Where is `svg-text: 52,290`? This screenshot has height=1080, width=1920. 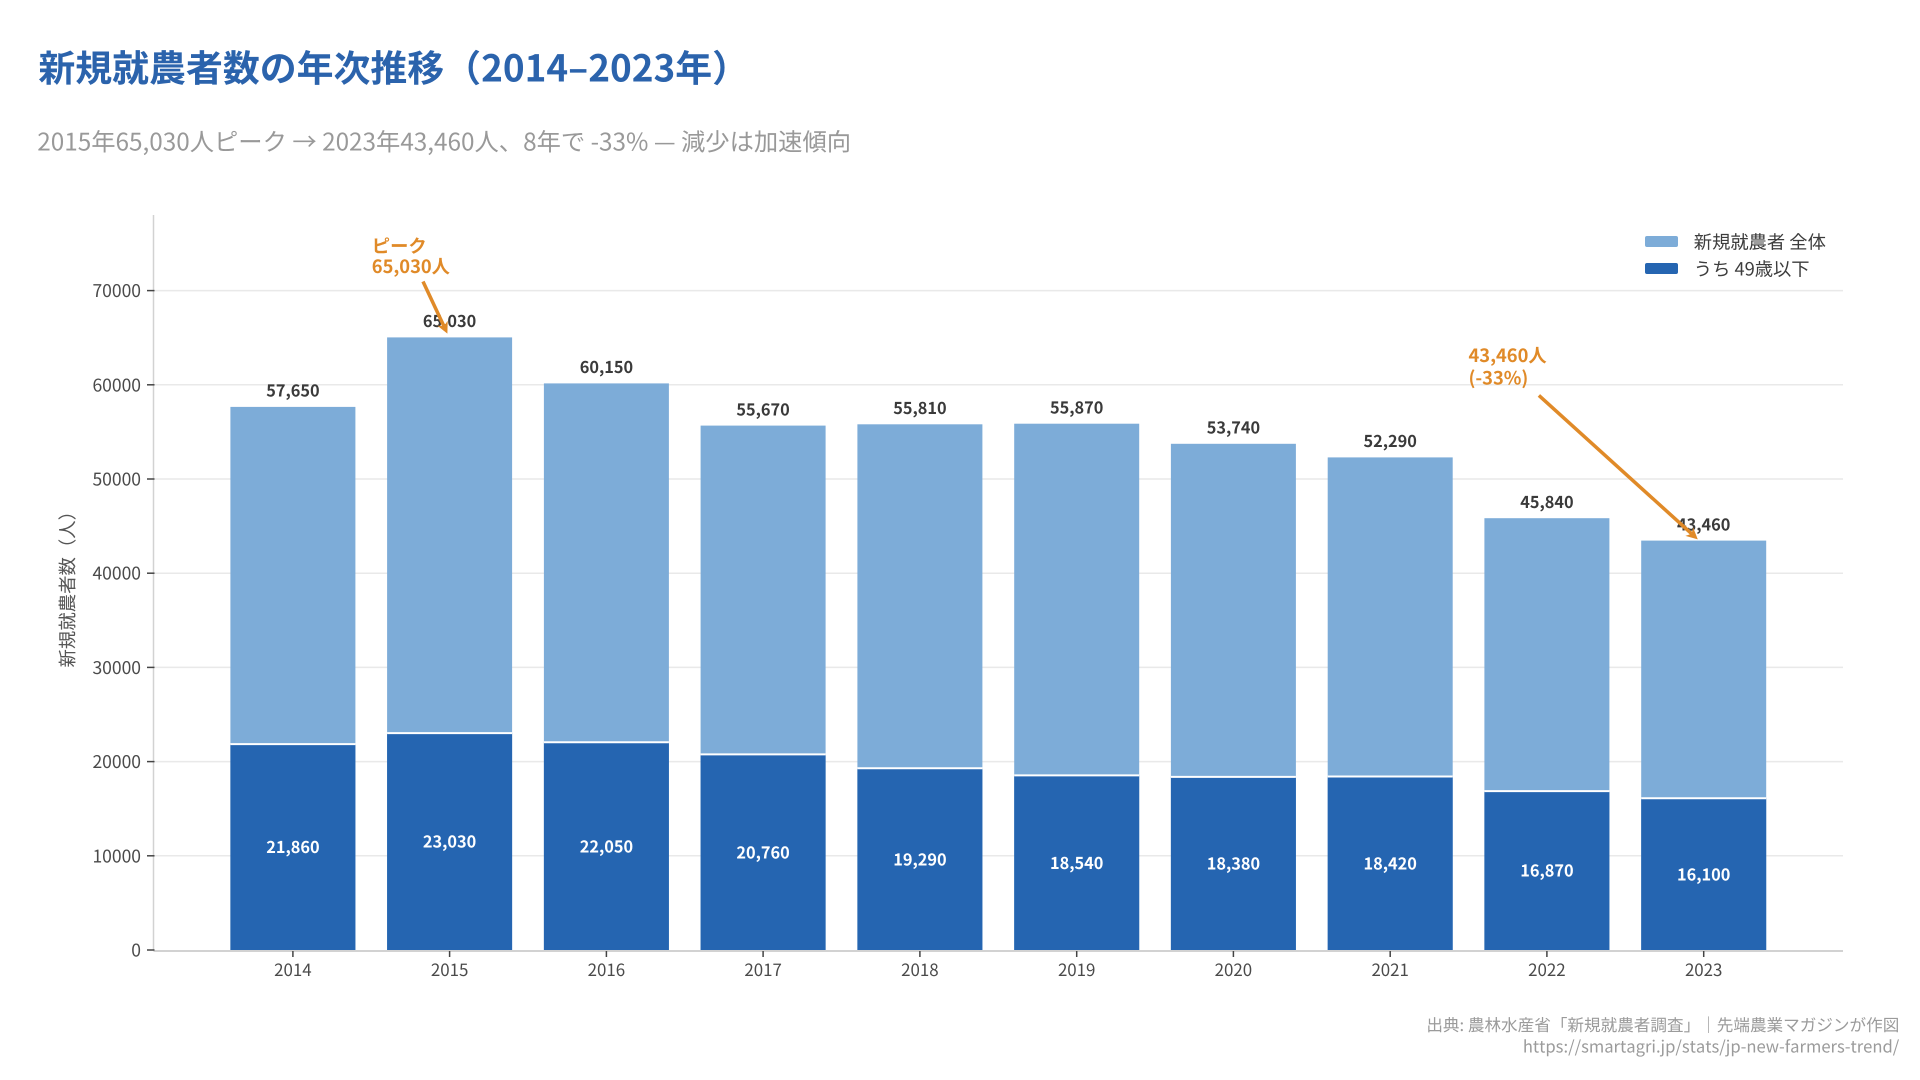
svg-text: 52,290 is located at coordinates (1390, 440).